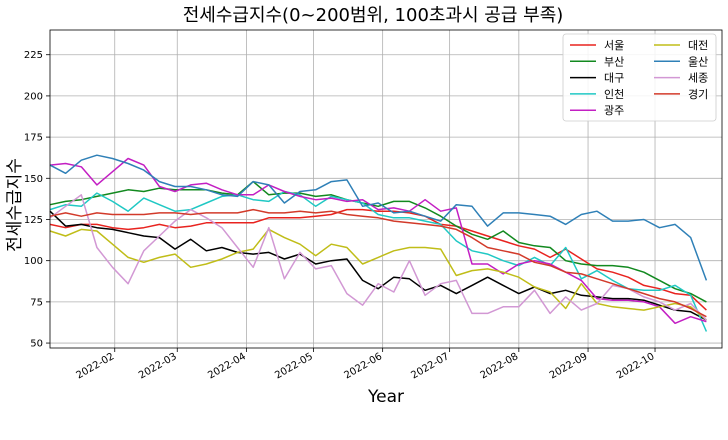 The height and width of the screenshot is (440, 728). I want to click on y-tick-label: 150, so click(33, 179).